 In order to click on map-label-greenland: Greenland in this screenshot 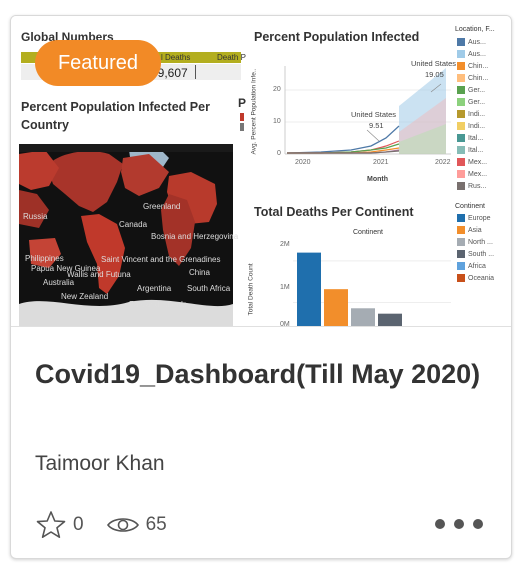, I will do `click(162, 206)`.